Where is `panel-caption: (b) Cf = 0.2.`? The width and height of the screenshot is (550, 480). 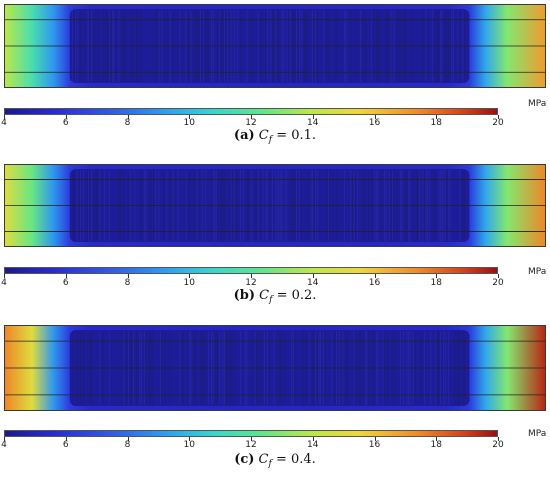 panel-caption: (b) Cf = 0.2. is located at coordinates (275, 296).